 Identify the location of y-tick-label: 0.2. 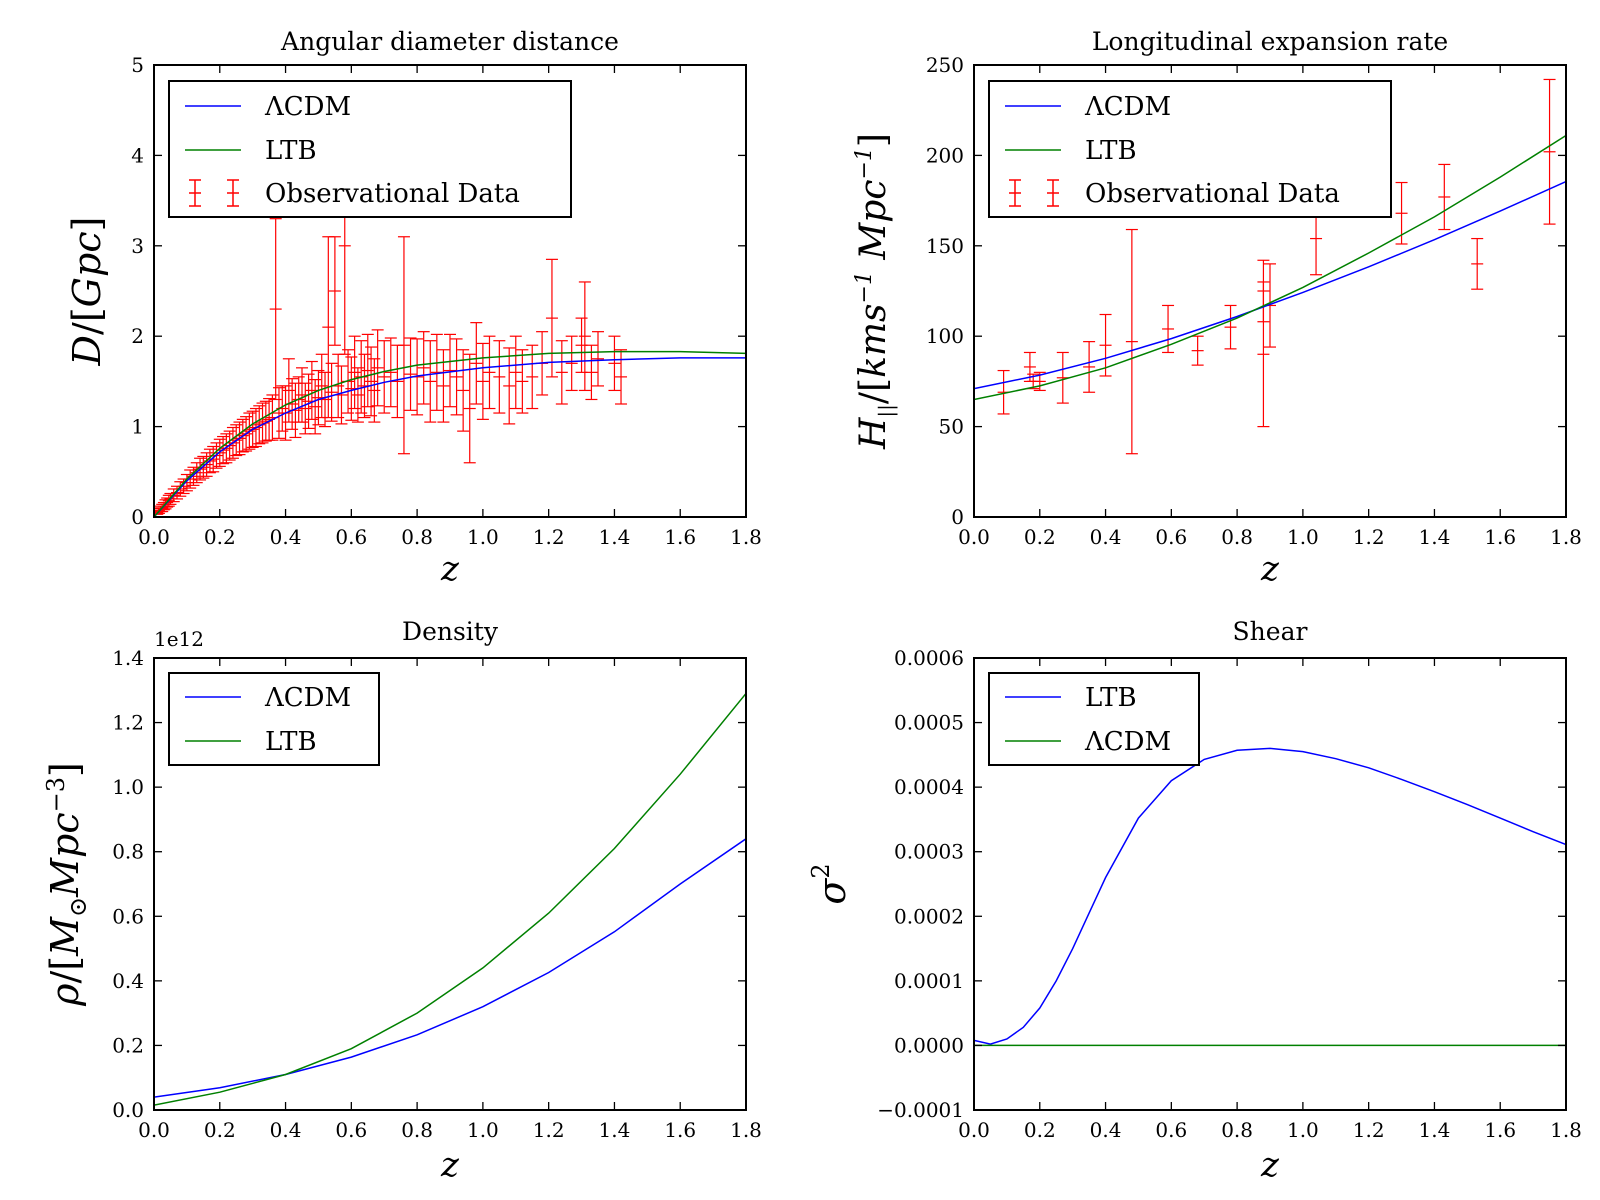
(128, 1045).